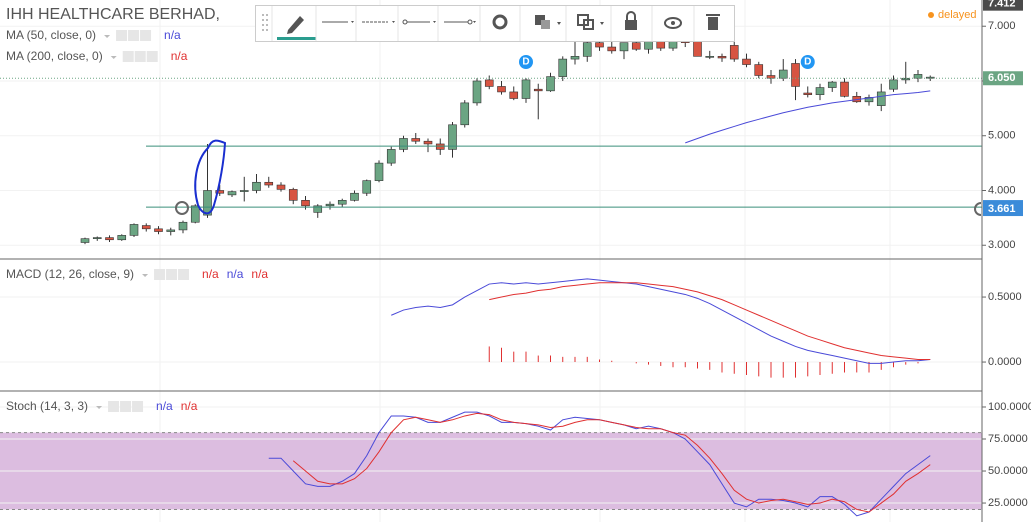  What do you see at coordinates (1009, 407) in the screenshot?
I see `y-tick-label: 100.0000` at bounding box center [1009, 407].